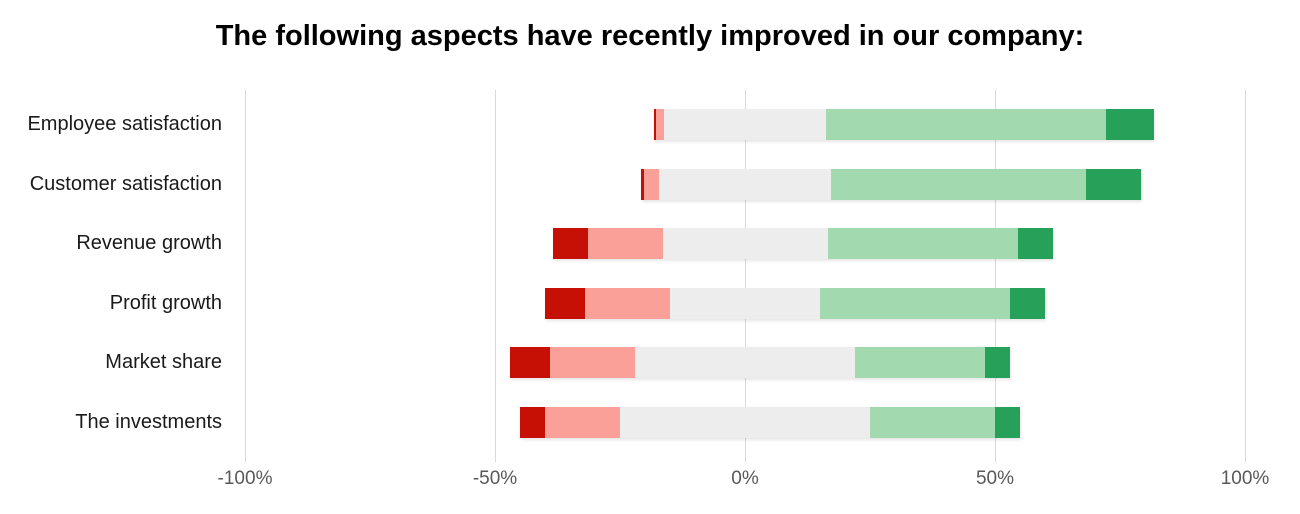 This screenshot has height=514, width=1300. Describe the element at coordinates (148, 422) in the screenshot. I see `category-label-the-investments: The investments` at that location.